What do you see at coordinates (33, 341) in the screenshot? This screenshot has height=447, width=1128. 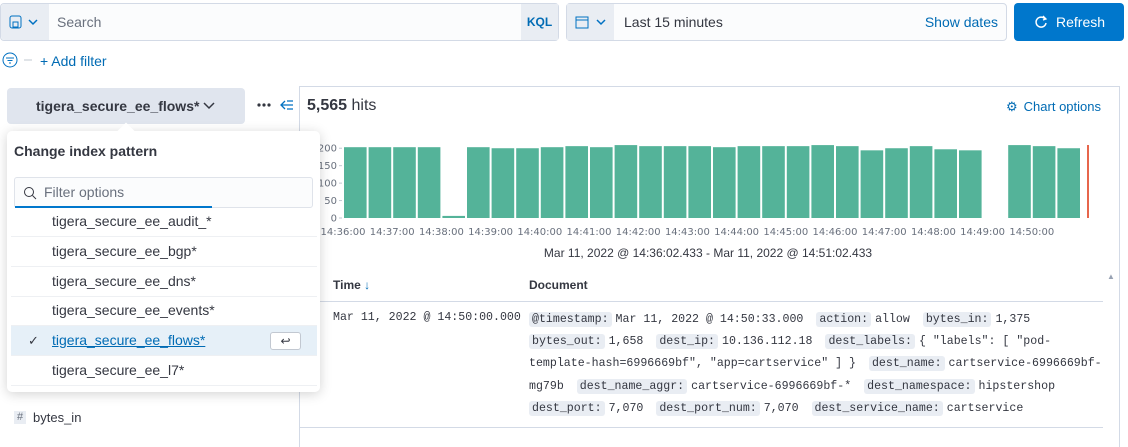 I see `check-icon: ✓` at bounding box center [33, 341].